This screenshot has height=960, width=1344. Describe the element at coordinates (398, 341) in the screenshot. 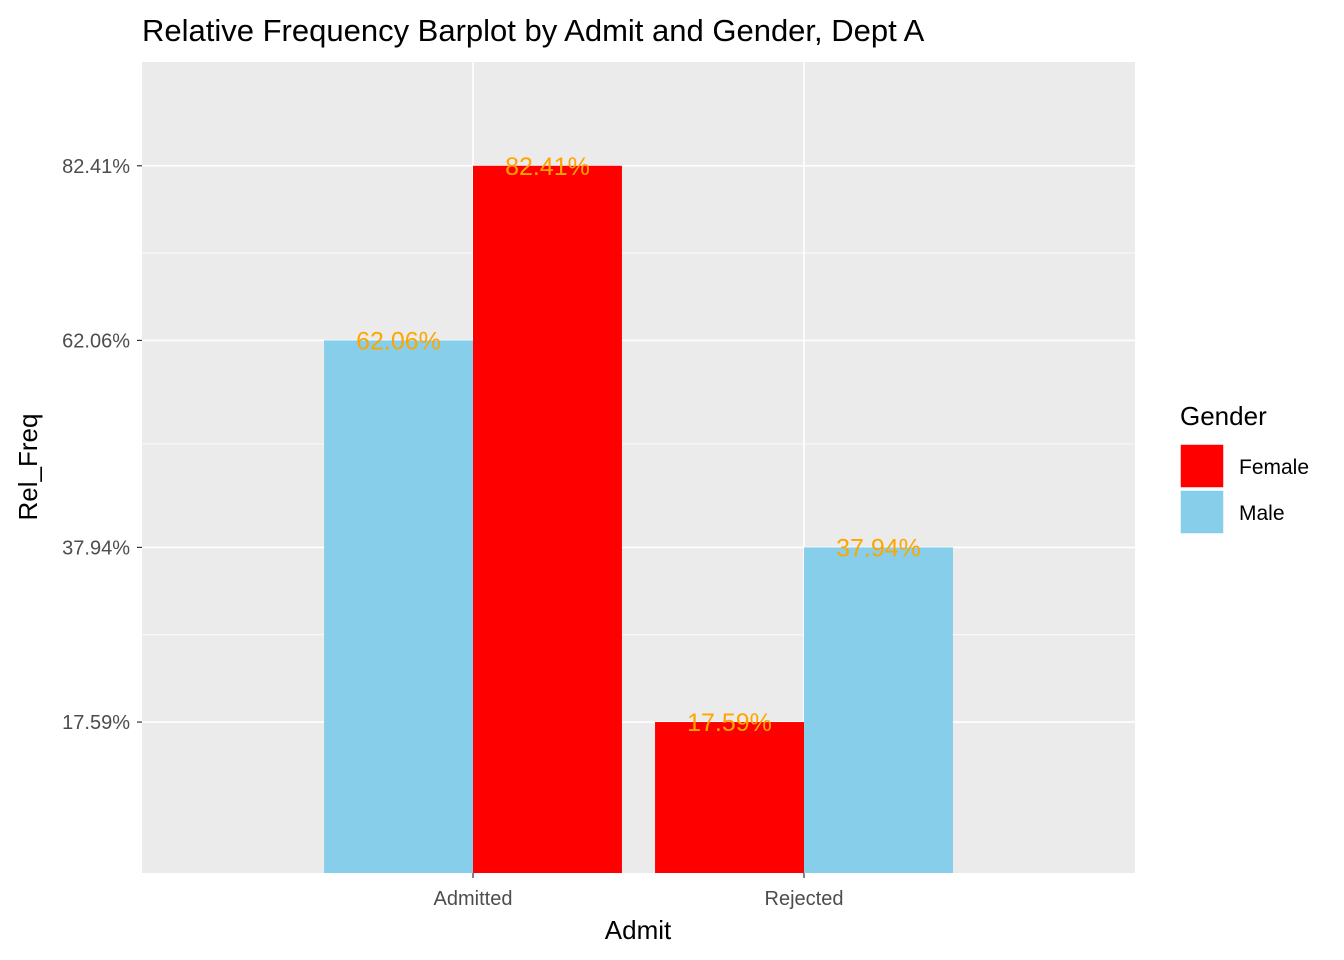

I see `data-label-admitted-male: 62.06%` at that location.